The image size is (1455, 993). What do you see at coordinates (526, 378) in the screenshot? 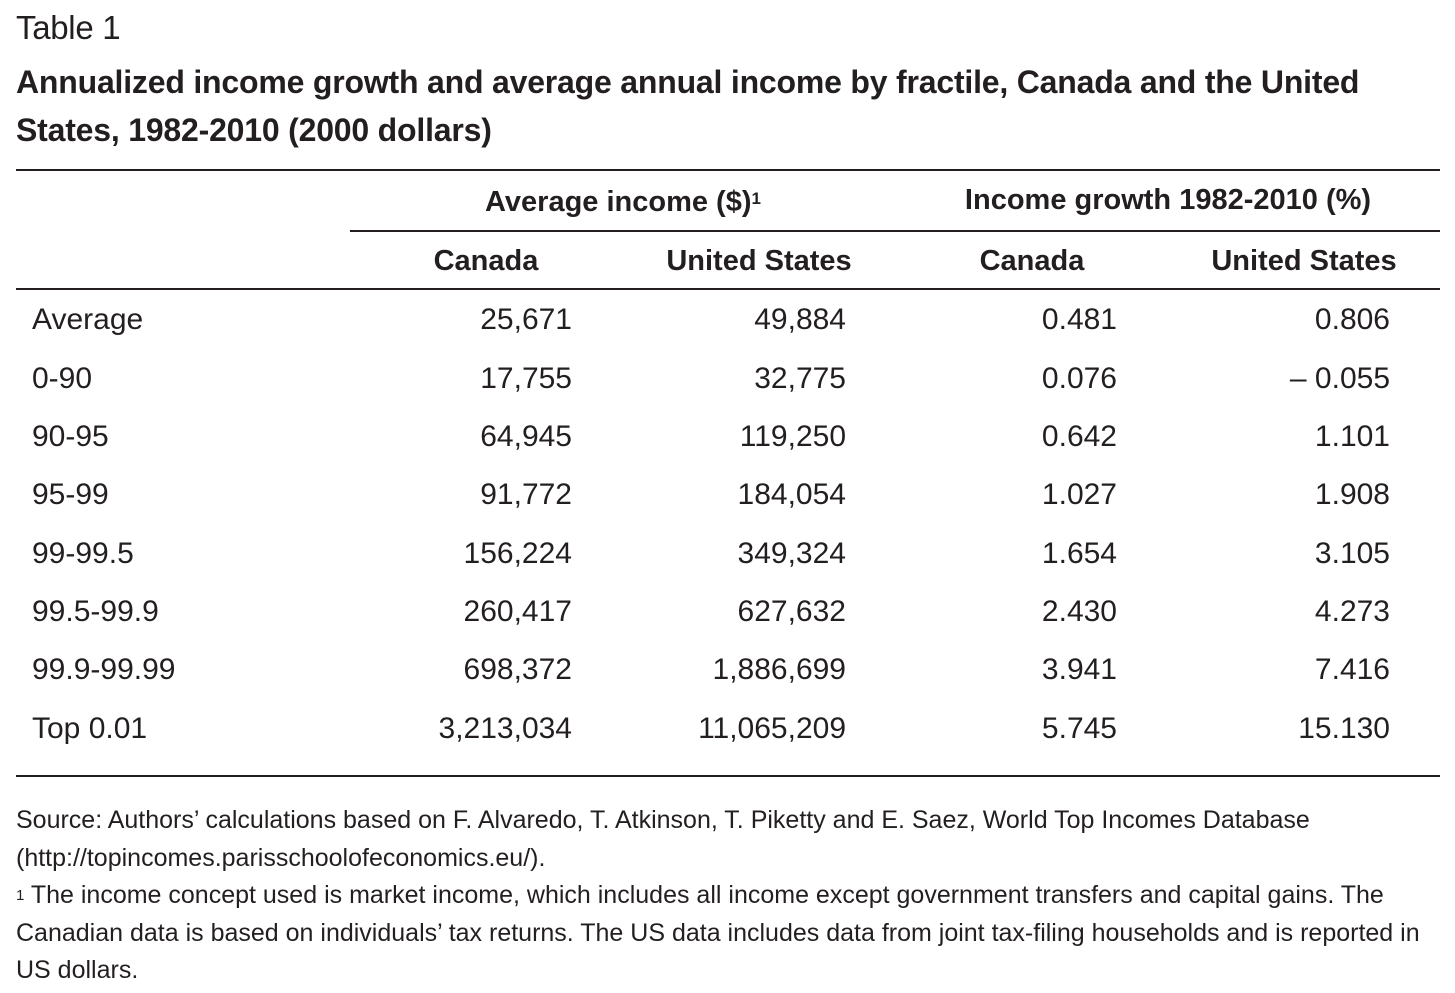
I see `cell-canada-income: 17,755` at bounding box center [526, 378].